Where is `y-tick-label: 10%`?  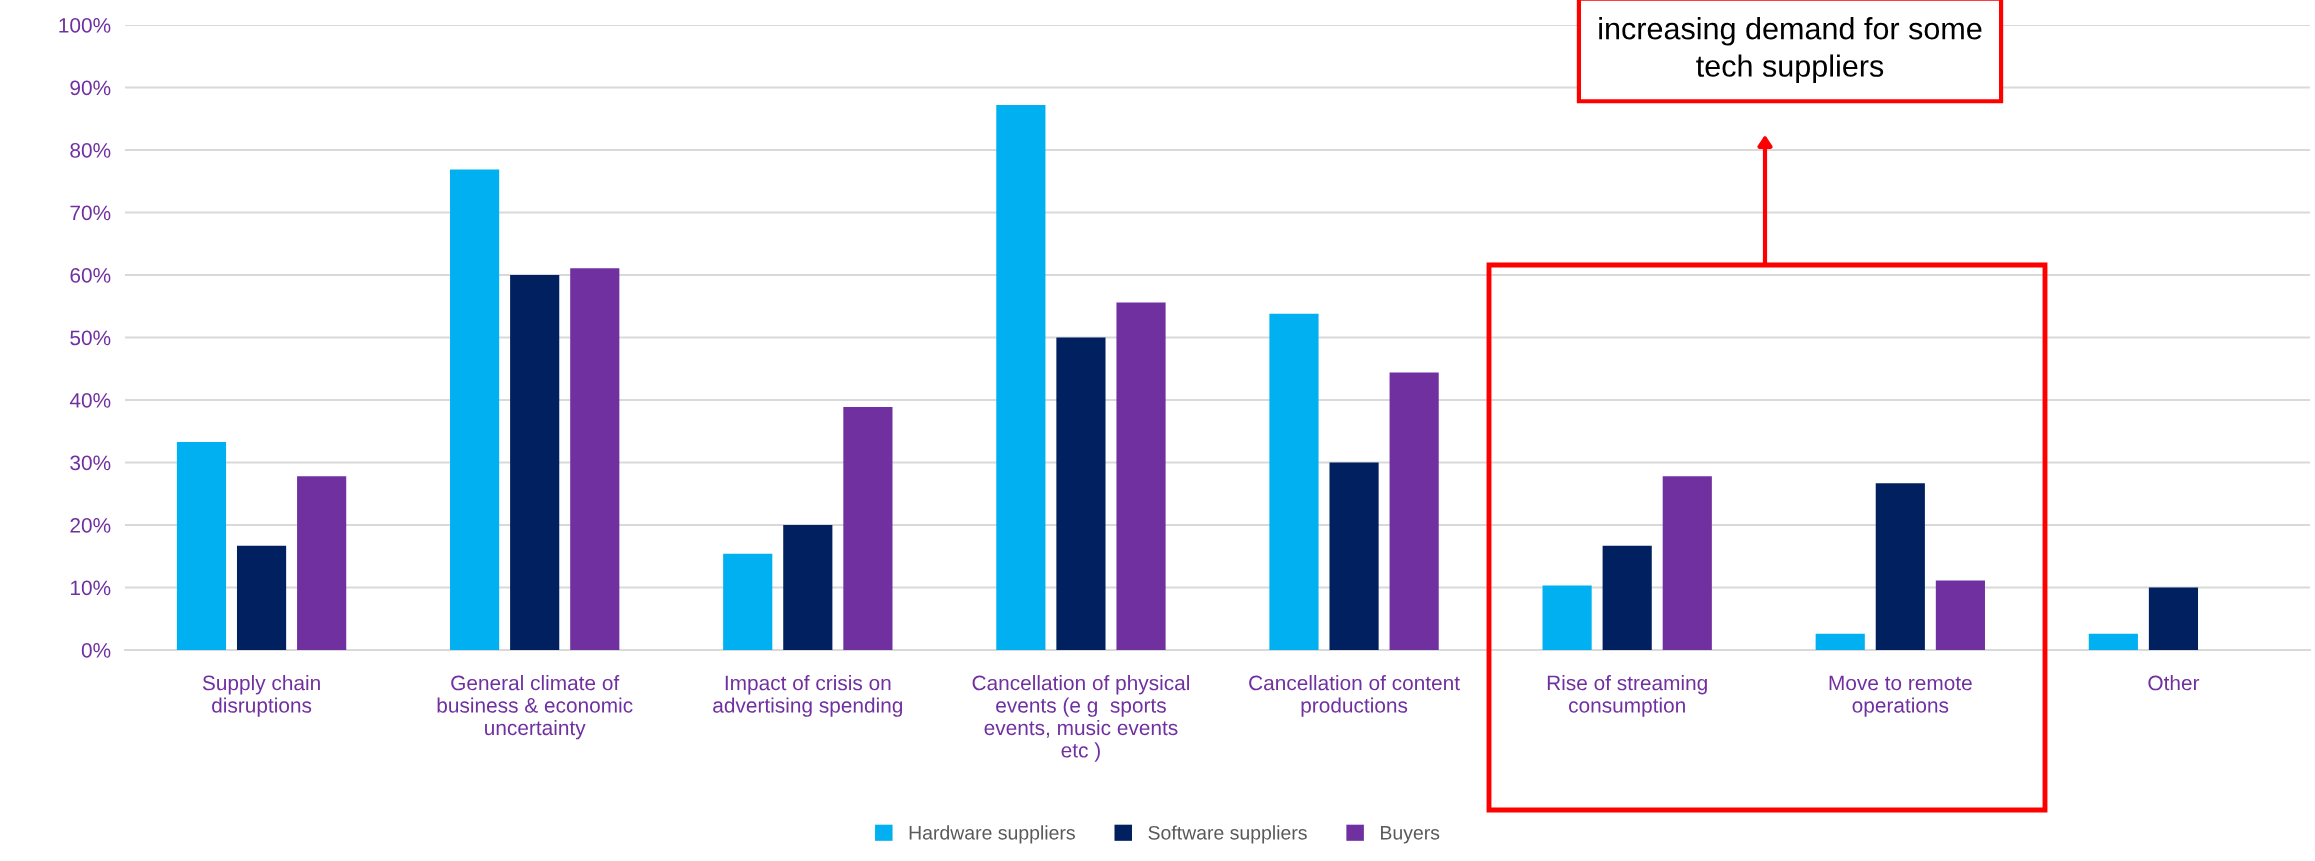 y-tick-label: 10% is located at coordinates (91, 588).